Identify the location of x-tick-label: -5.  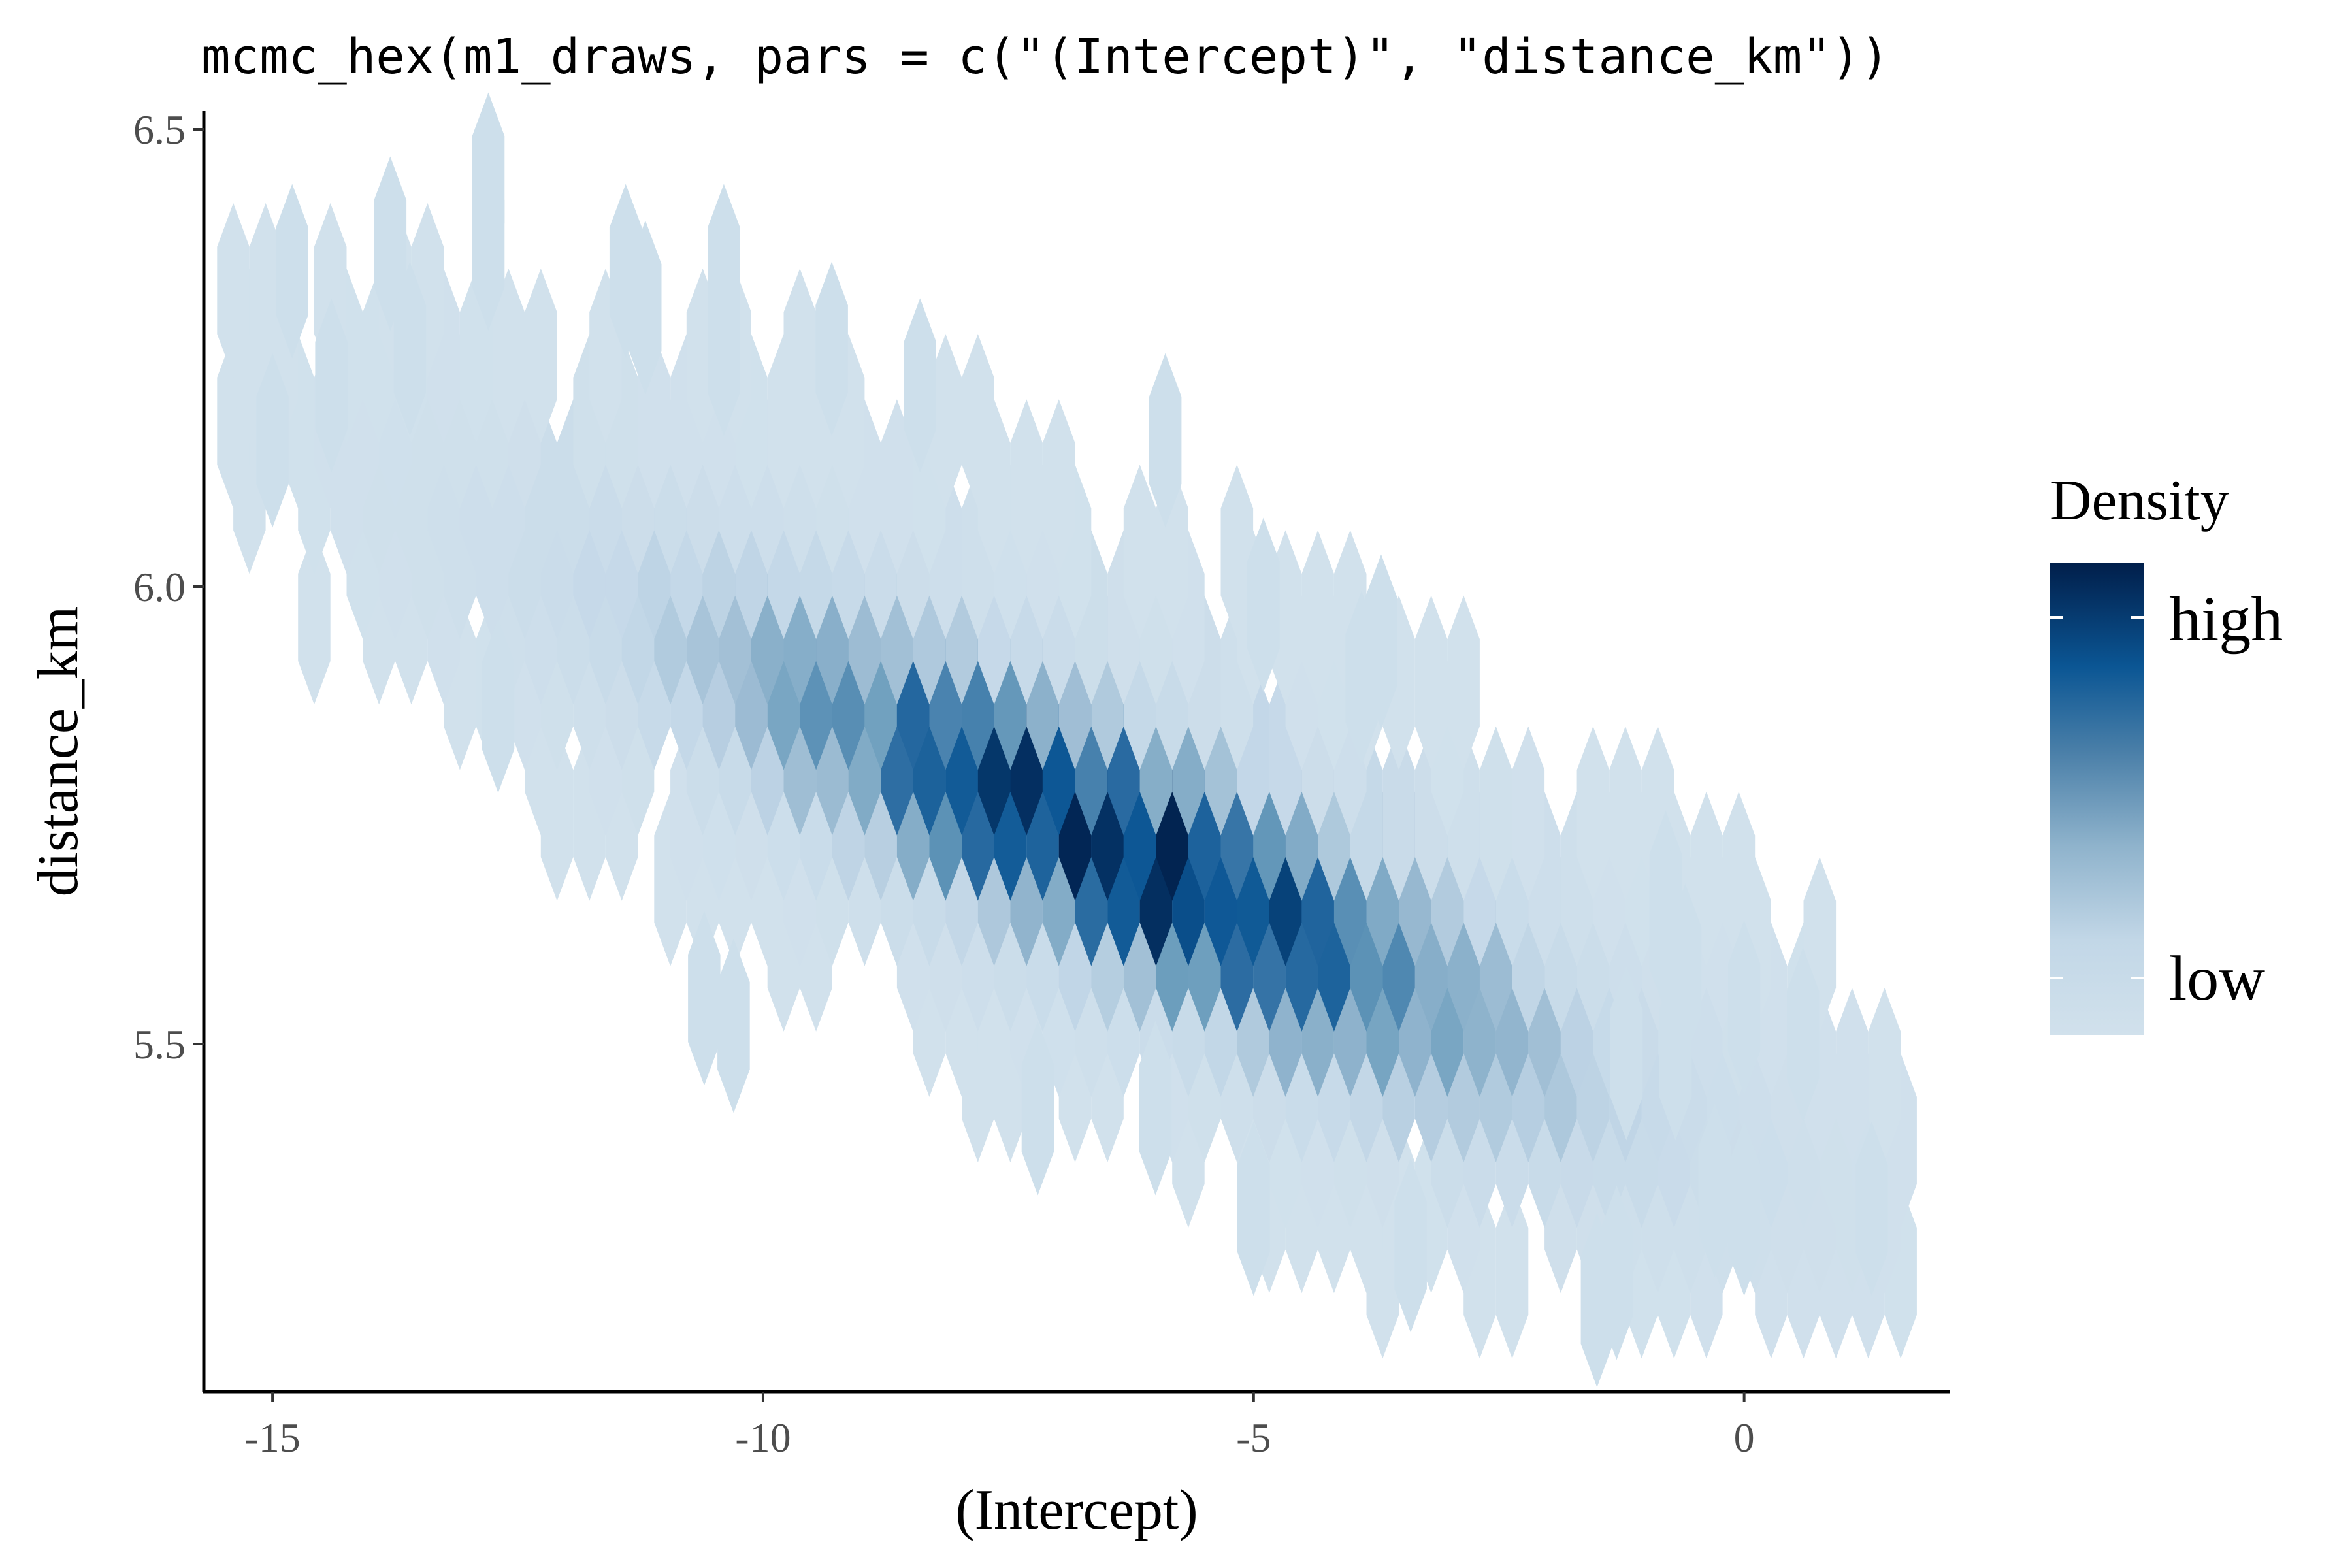
(1253, 1437).